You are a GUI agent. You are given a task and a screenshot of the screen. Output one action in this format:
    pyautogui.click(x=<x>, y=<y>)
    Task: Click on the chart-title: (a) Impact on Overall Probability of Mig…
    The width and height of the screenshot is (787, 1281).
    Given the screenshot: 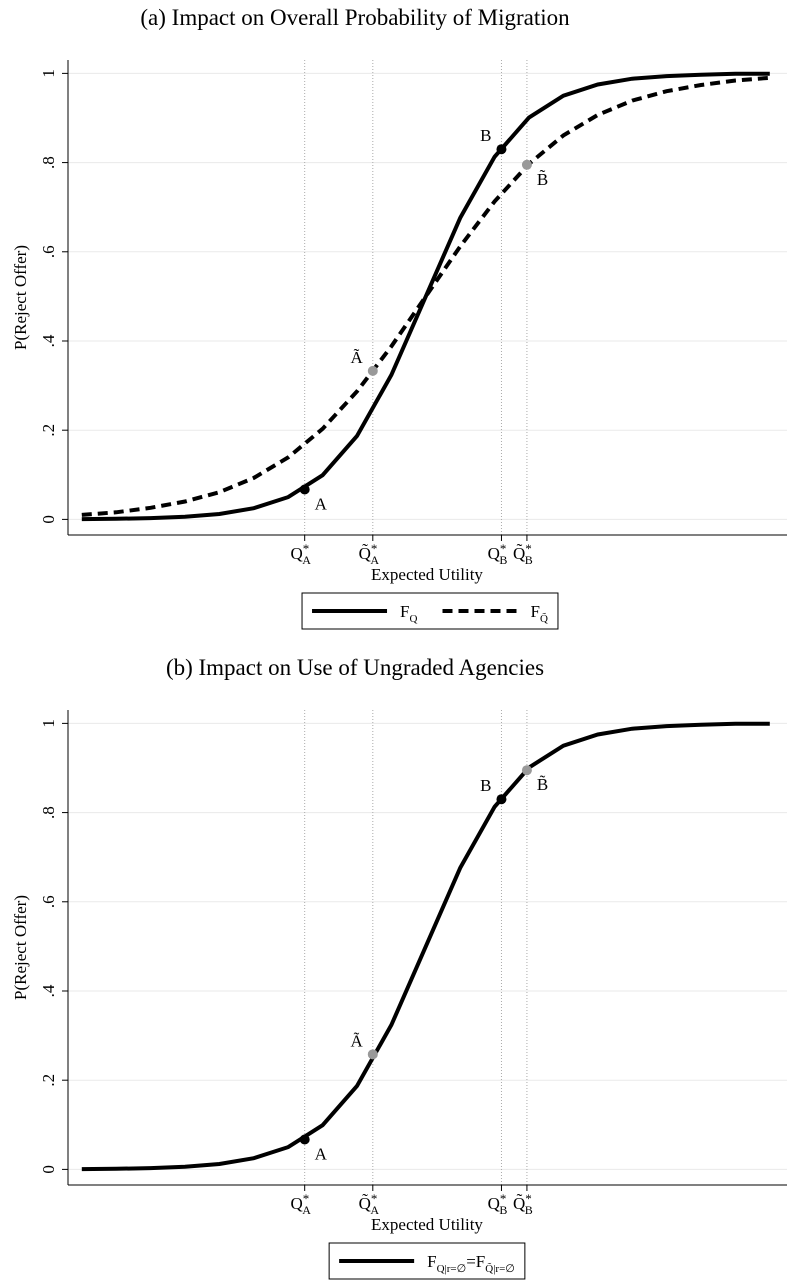 What is the action you would take?
    pyautogui.click(x=355, y=17)
    